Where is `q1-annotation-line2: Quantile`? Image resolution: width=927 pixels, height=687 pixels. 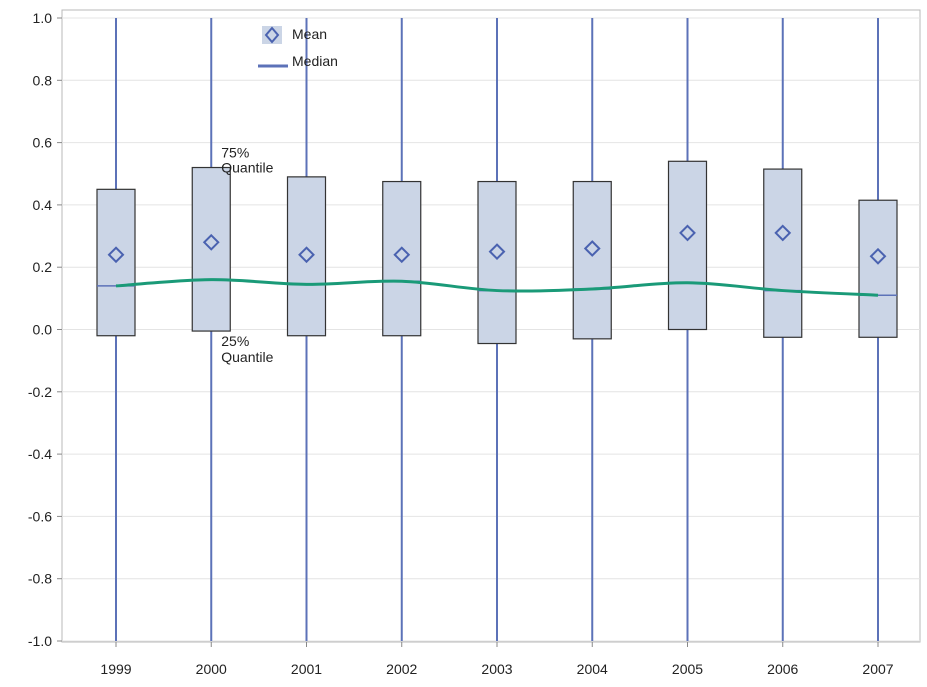 q1-annotation-line2: Quantile is located at coordinates (247, 357).